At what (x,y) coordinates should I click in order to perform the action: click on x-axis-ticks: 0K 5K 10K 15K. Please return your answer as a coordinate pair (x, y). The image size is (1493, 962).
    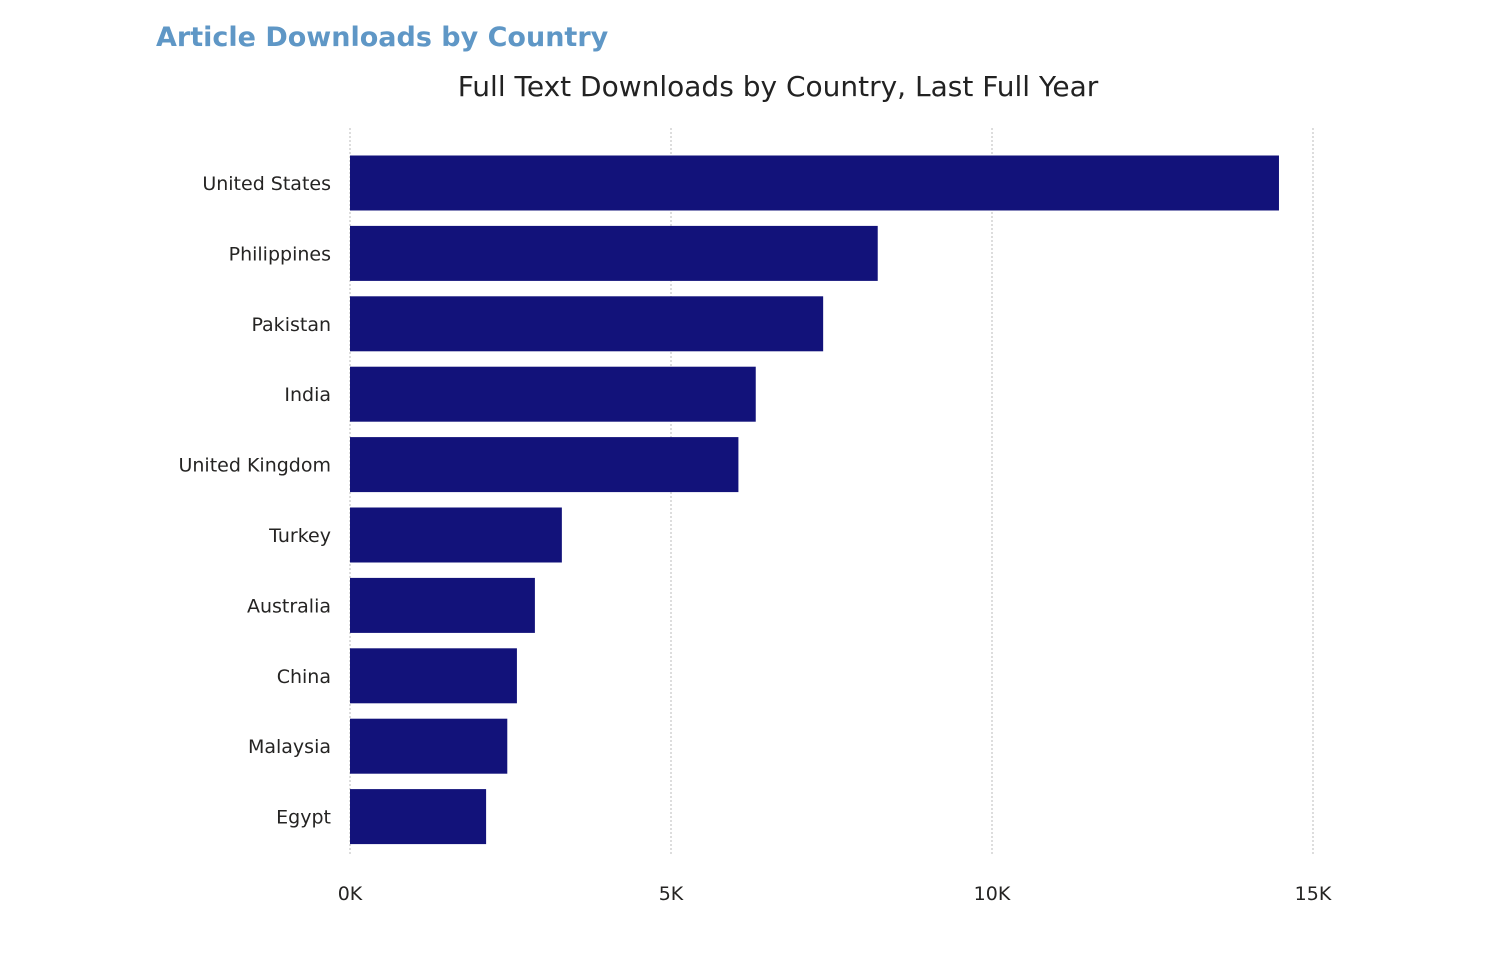
    Looking at the image, I should click on (835, 894).